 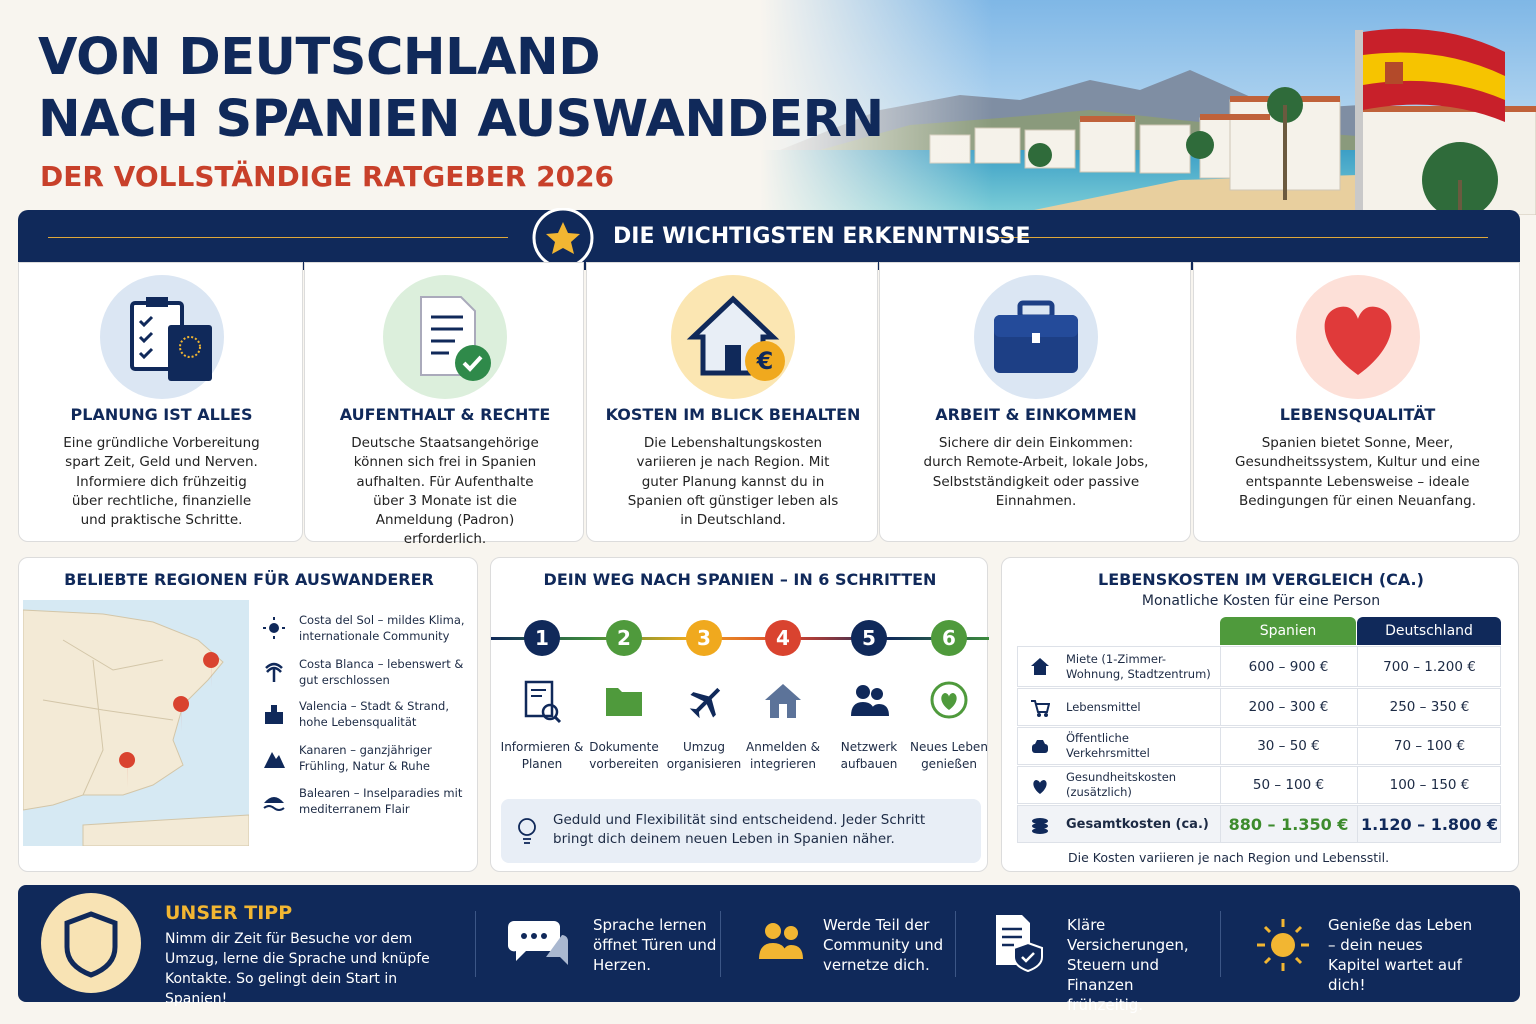 What do you see at coordinates (769, 239) in the screenshot?
I see `insights-banner: DIE WICHTIGSTEN ERKENNTNISSE` at bounding box center [769, 239].